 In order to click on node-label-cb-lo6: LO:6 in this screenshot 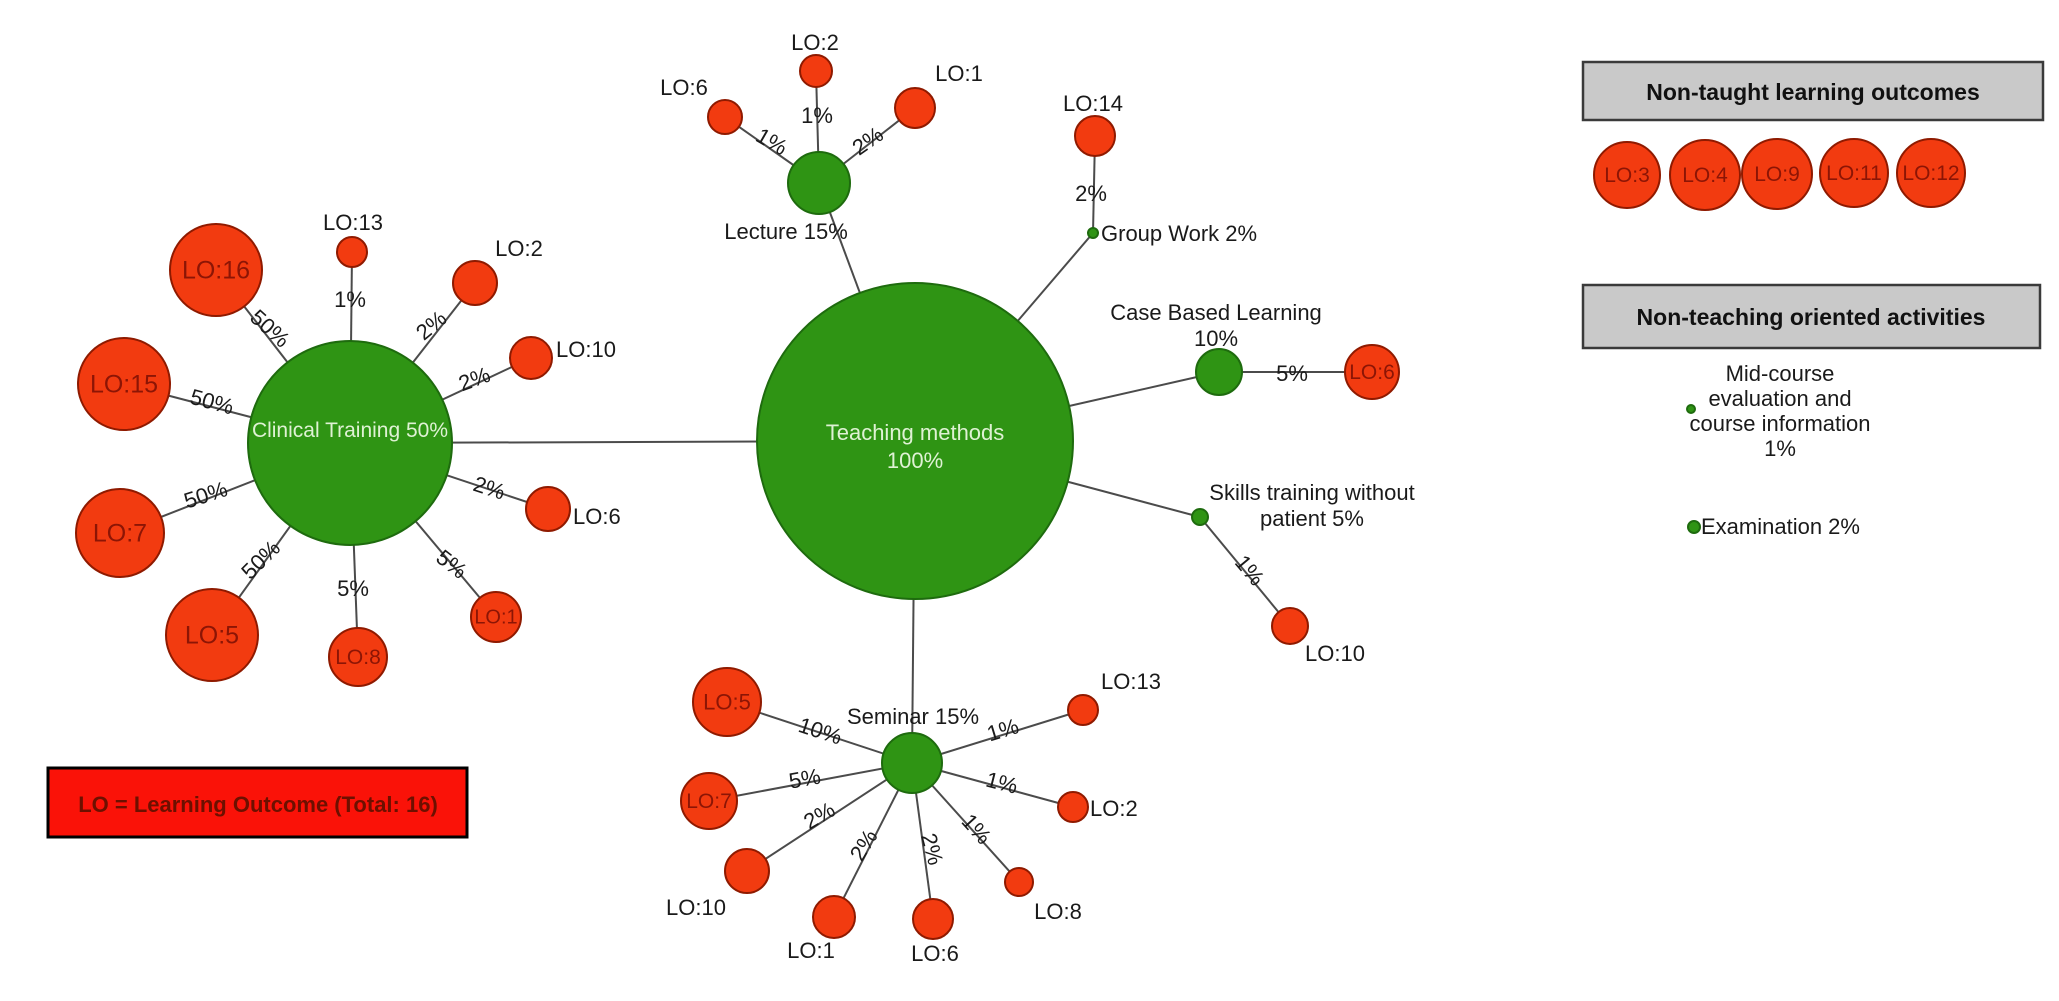, I will do `click(1372, 372)`.